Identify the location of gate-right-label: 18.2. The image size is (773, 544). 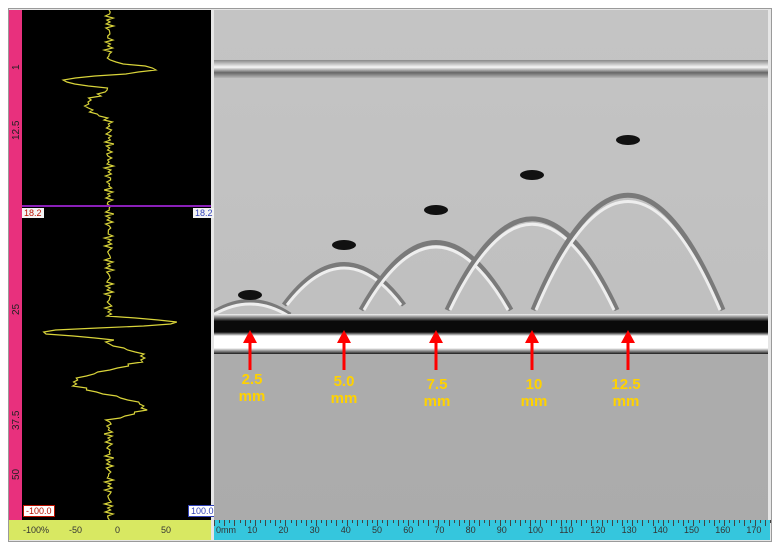
(204, 213).